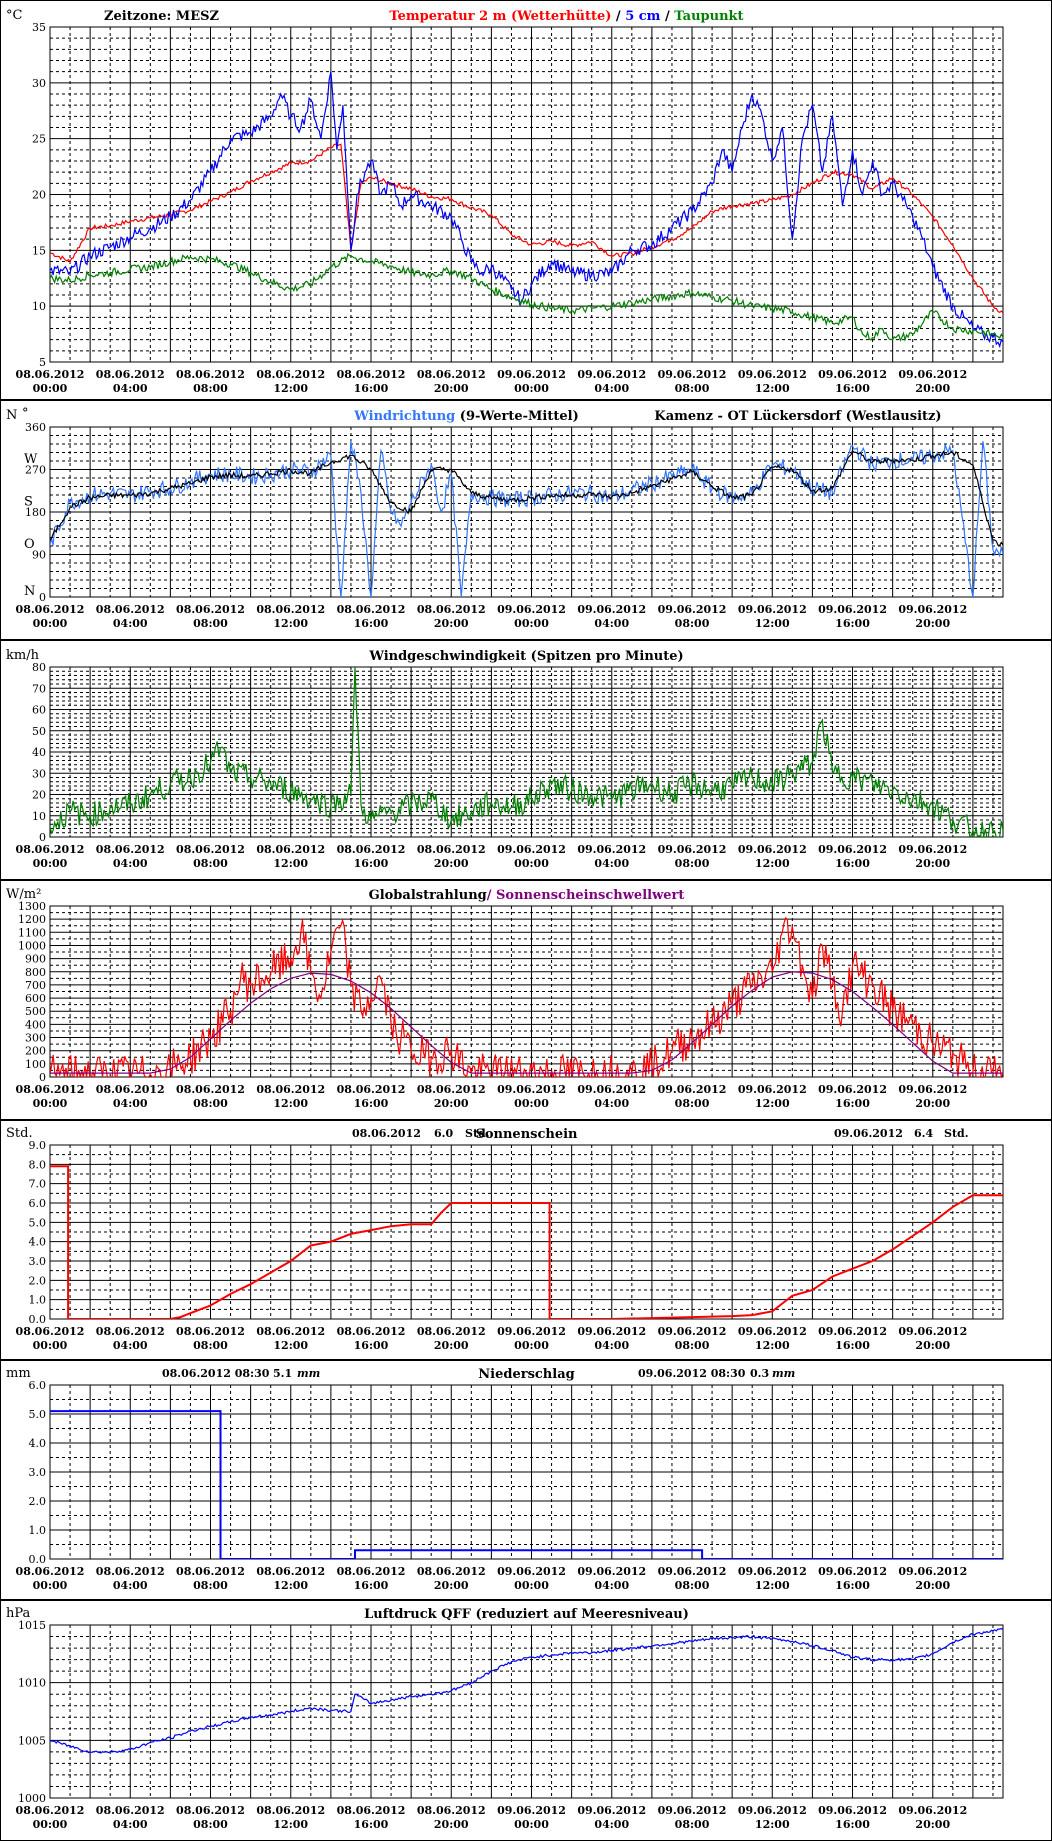 This screenshot has width=1052, height=1845. What do you see at coordinates (783, 1373) in the screenshot?
I see `annotation-unit: mm` at bounding box center [783, 1373].